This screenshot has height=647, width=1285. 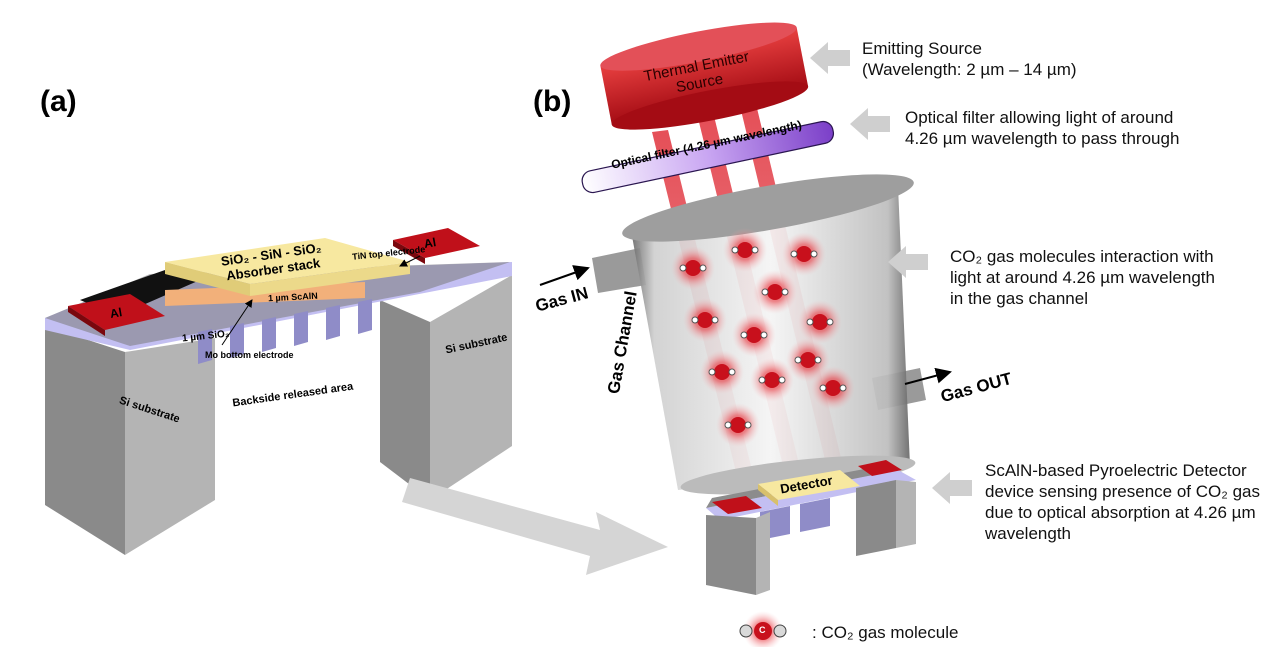 I want to click on detector-absorber-edge, so click(x=768, y=495).